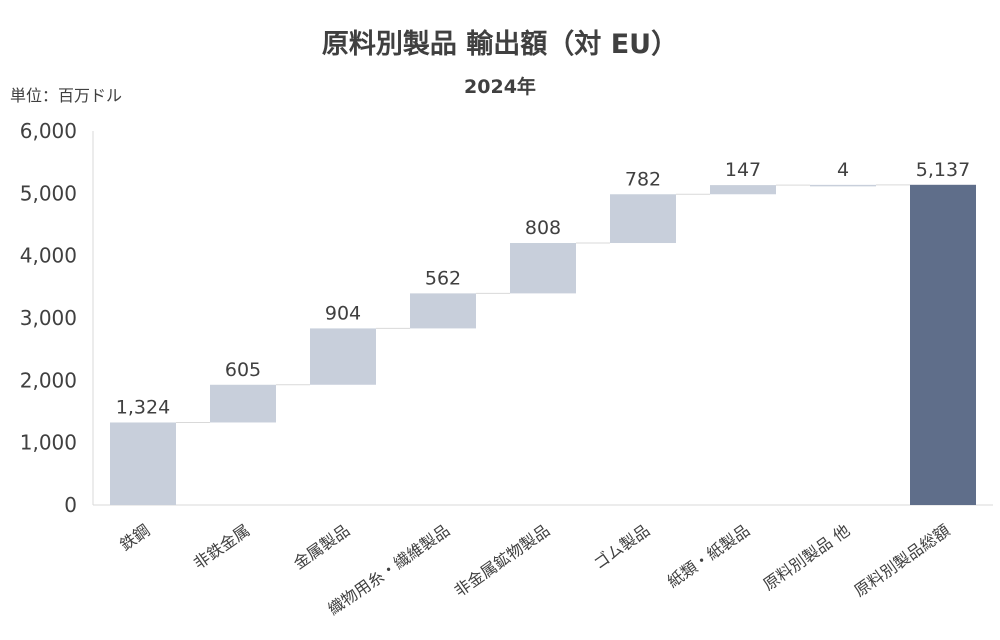 This screenshot has height=640, width=1000. What do you see at coordinates (243, 370) in the screenshot?
I see `data-label: 605` at bounding box center [243, 370].